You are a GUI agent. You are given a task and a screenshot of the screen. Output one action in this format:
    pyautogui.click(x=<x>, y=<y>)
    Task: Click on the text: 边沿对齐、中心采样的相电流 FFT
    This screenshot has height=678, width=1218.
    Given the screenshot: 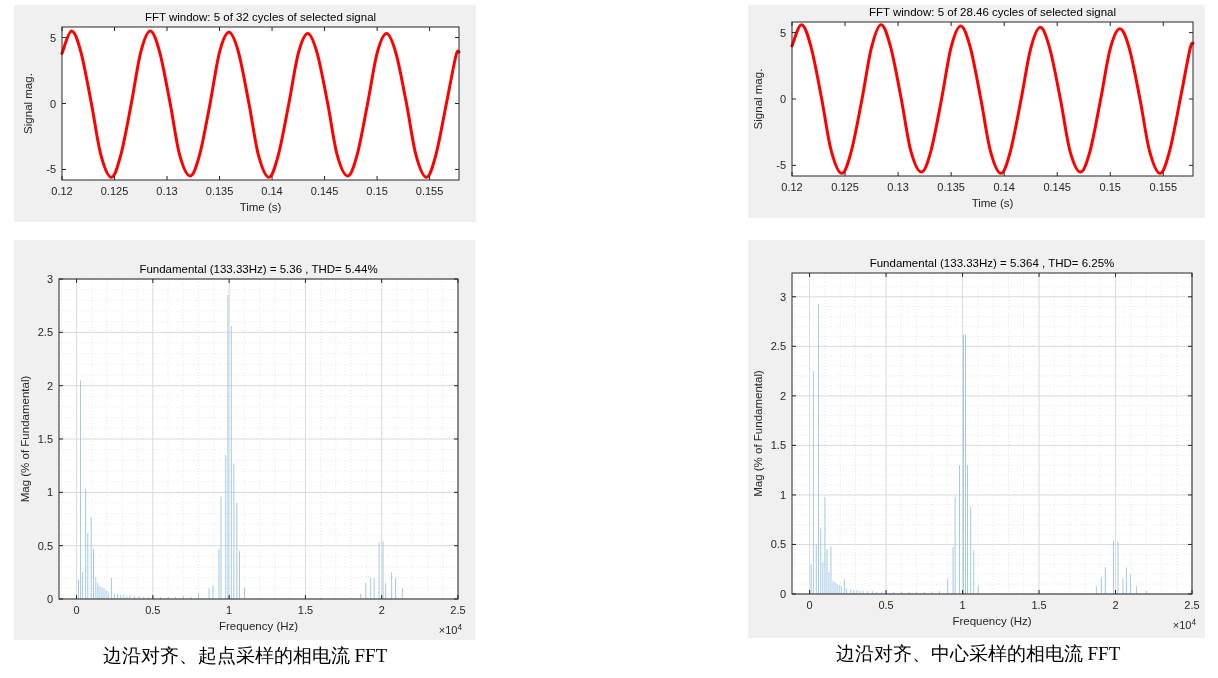 What is the action you would take?
    pyautogui.click(x=978, y=653)
    